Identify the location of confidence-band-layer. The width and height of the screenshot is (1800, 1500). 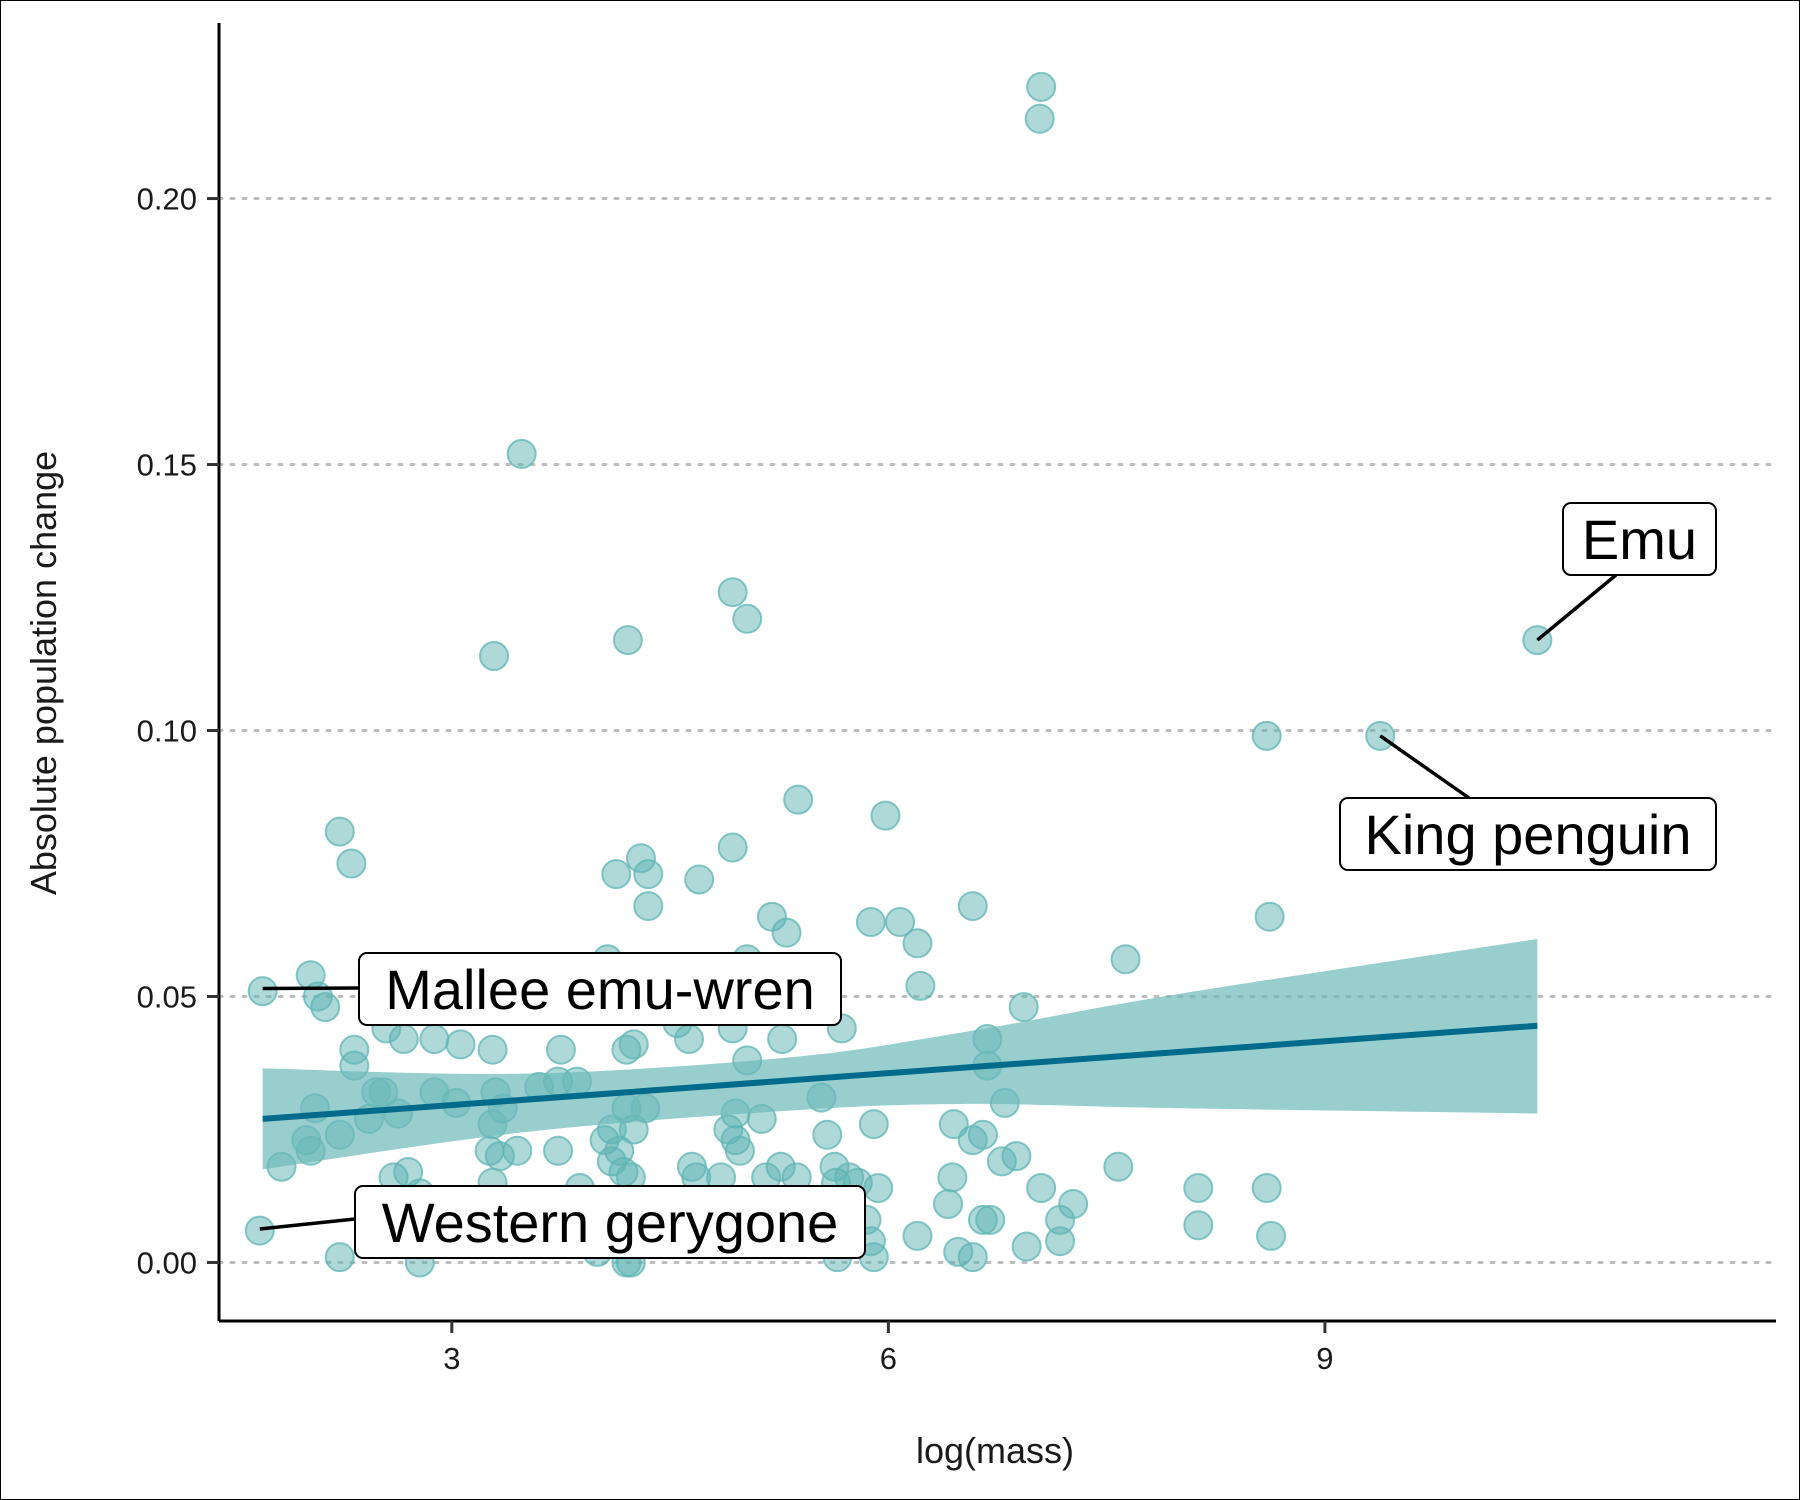
(900, 1054).